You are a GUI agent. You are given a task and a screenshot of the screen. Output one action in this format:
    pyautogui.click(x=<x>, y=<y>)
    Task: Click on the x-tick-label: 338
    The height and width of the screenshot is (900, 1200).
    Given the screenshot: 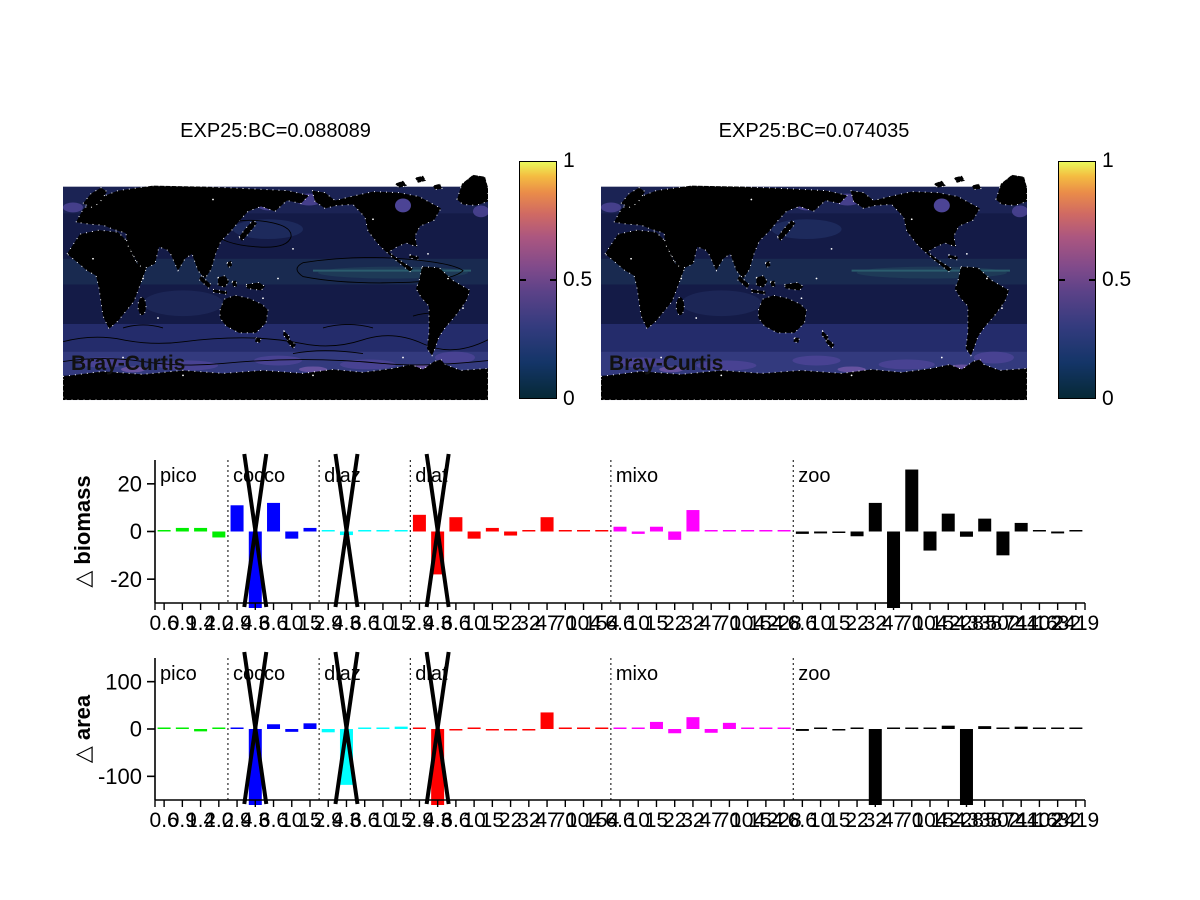 What is the action you would take?
    pyautogui.click(x=984, y=820)
    